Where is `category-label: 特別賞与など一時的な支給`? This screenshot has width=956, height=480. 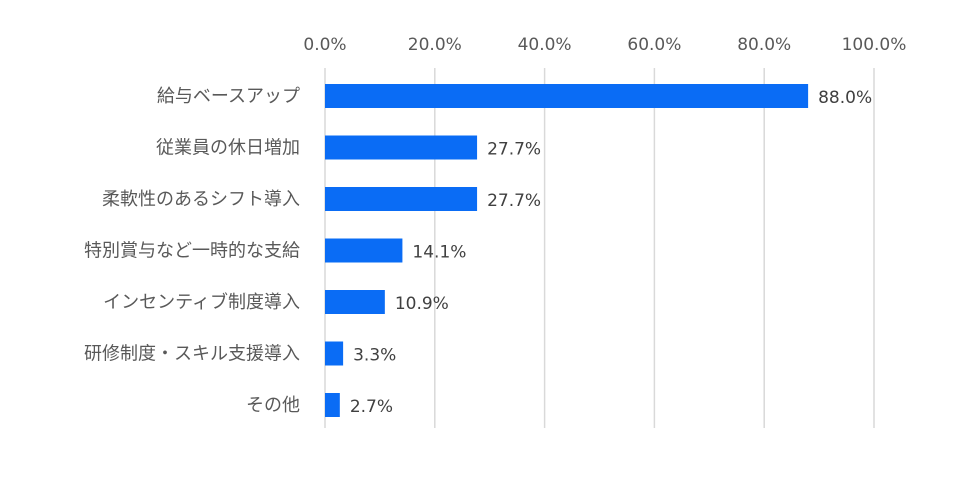
category-label: 特別賞与など一時的な支給 is located at coordinates (192, 251).